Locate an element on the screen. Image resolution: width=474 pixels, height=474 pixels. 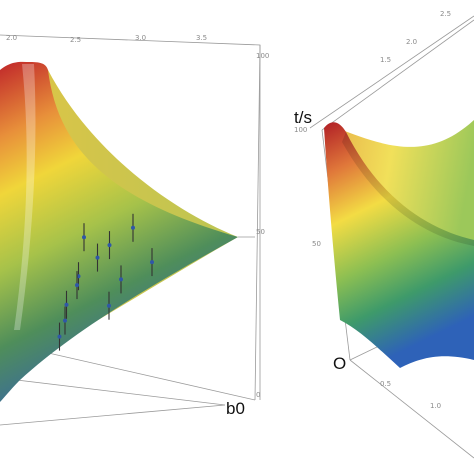
right-z-ticks: 100 50 is located at coordinates (307, 187).